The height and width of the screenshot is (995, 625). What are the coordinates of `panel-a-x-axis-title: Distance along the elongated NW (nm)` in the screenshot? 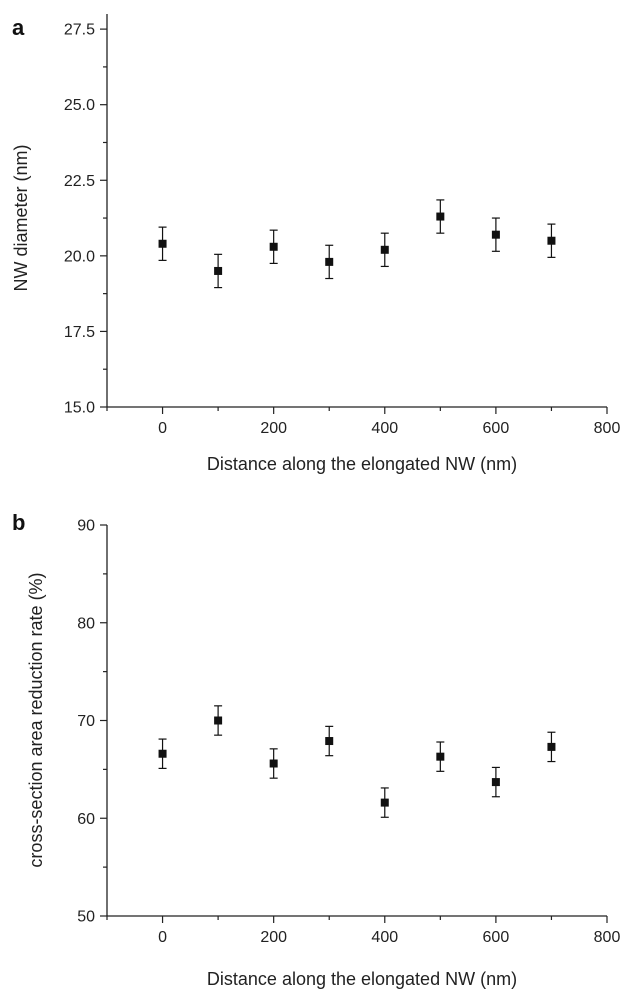 It's located at (362, 464).